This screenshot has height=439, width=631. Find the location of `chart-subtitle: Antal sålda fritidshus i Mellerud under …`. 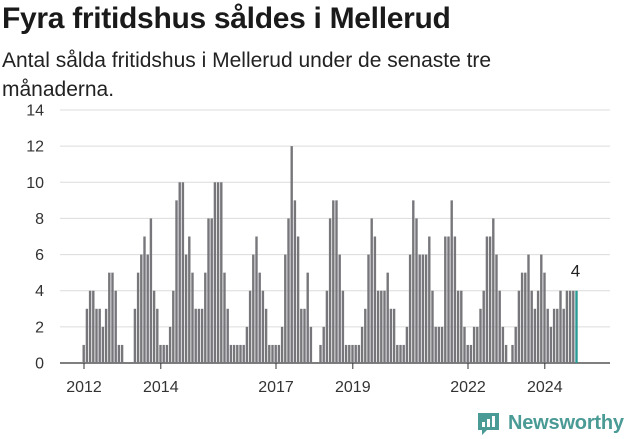

chart-subtitle: Antal sålda fritidshus i Mellerud under … is located at coordinates (247, 75).